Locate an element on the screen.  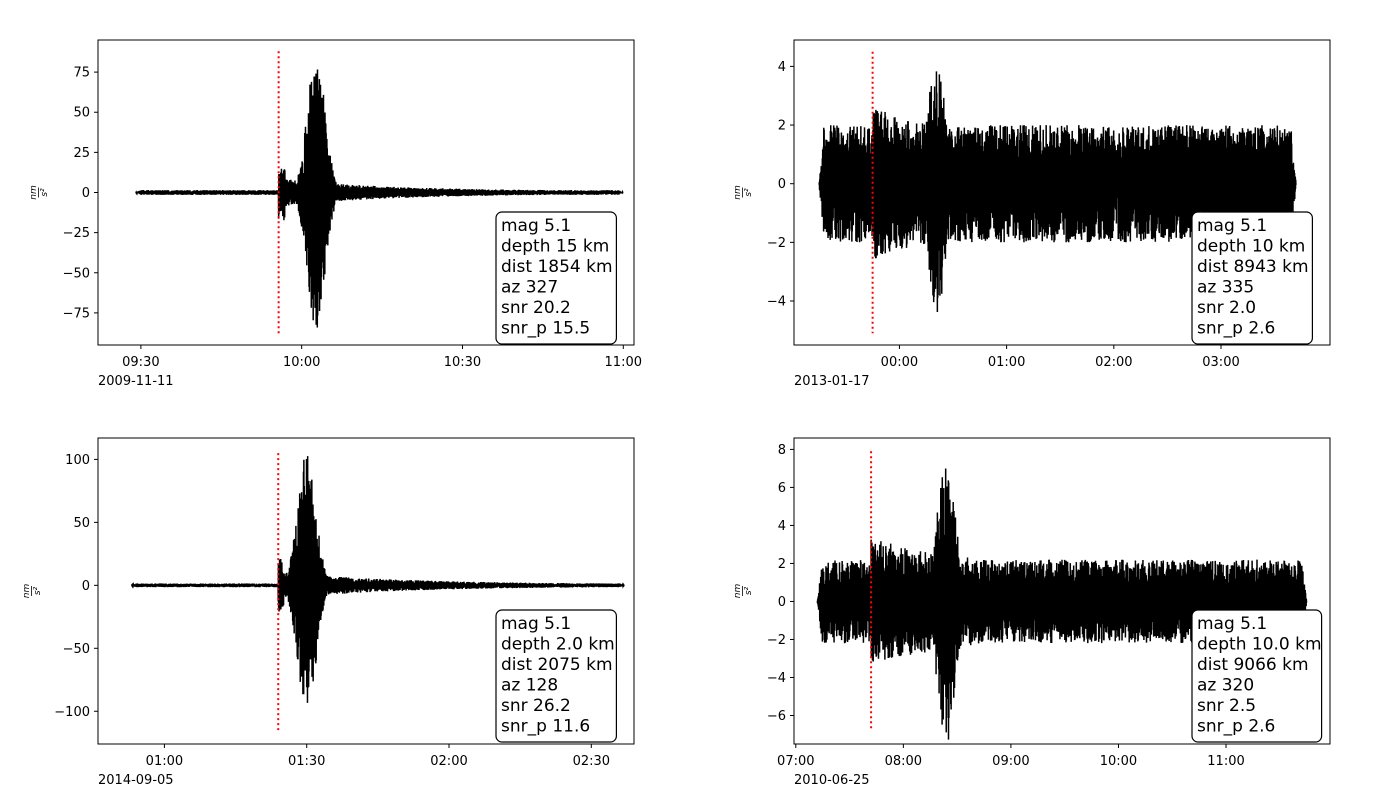
y-tick-label: −25 is located at coordinates (76, 233).